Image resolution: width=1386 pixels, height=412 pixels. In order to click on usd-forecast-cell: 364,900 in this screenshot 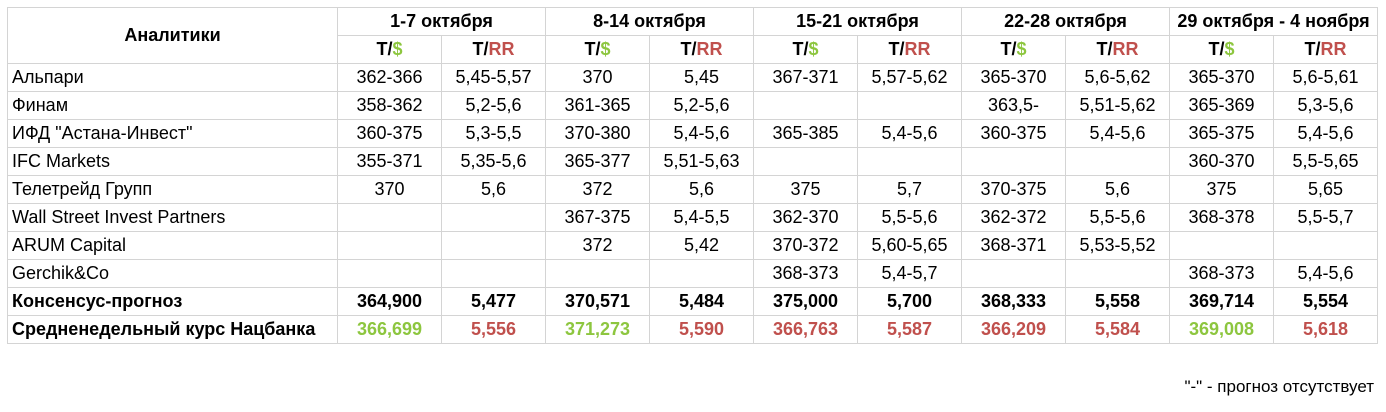, I will do `click(389, 301)`.